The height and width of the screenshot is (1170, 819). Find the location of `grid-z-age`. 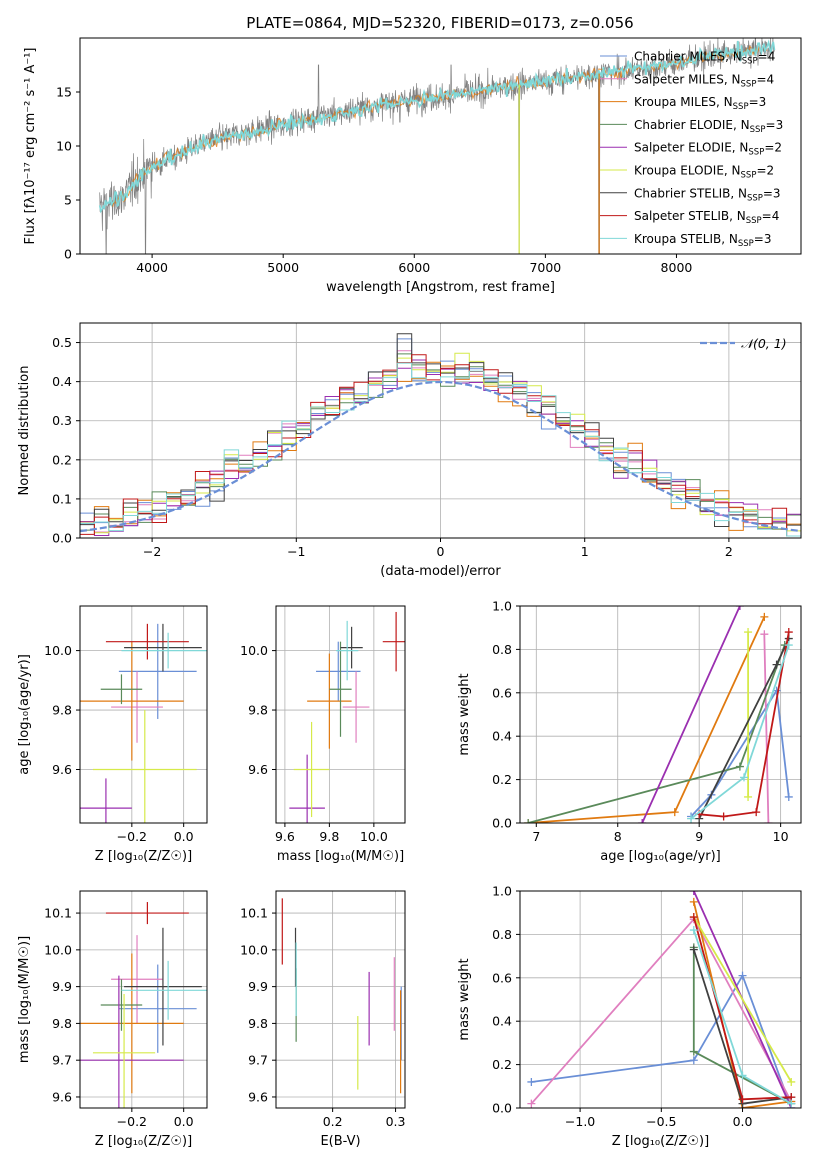

grid-z-age is located at coordinates (143, 714).